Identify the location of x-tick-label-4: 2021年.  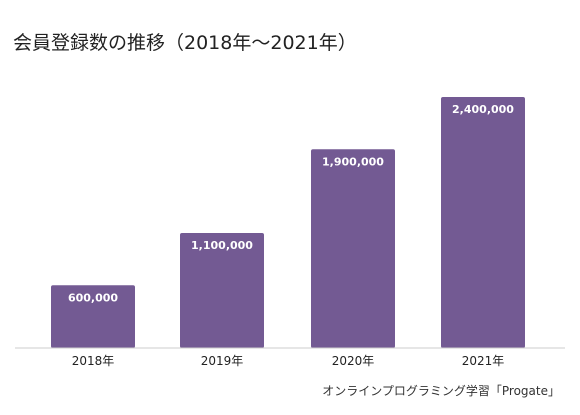
(483, 361).